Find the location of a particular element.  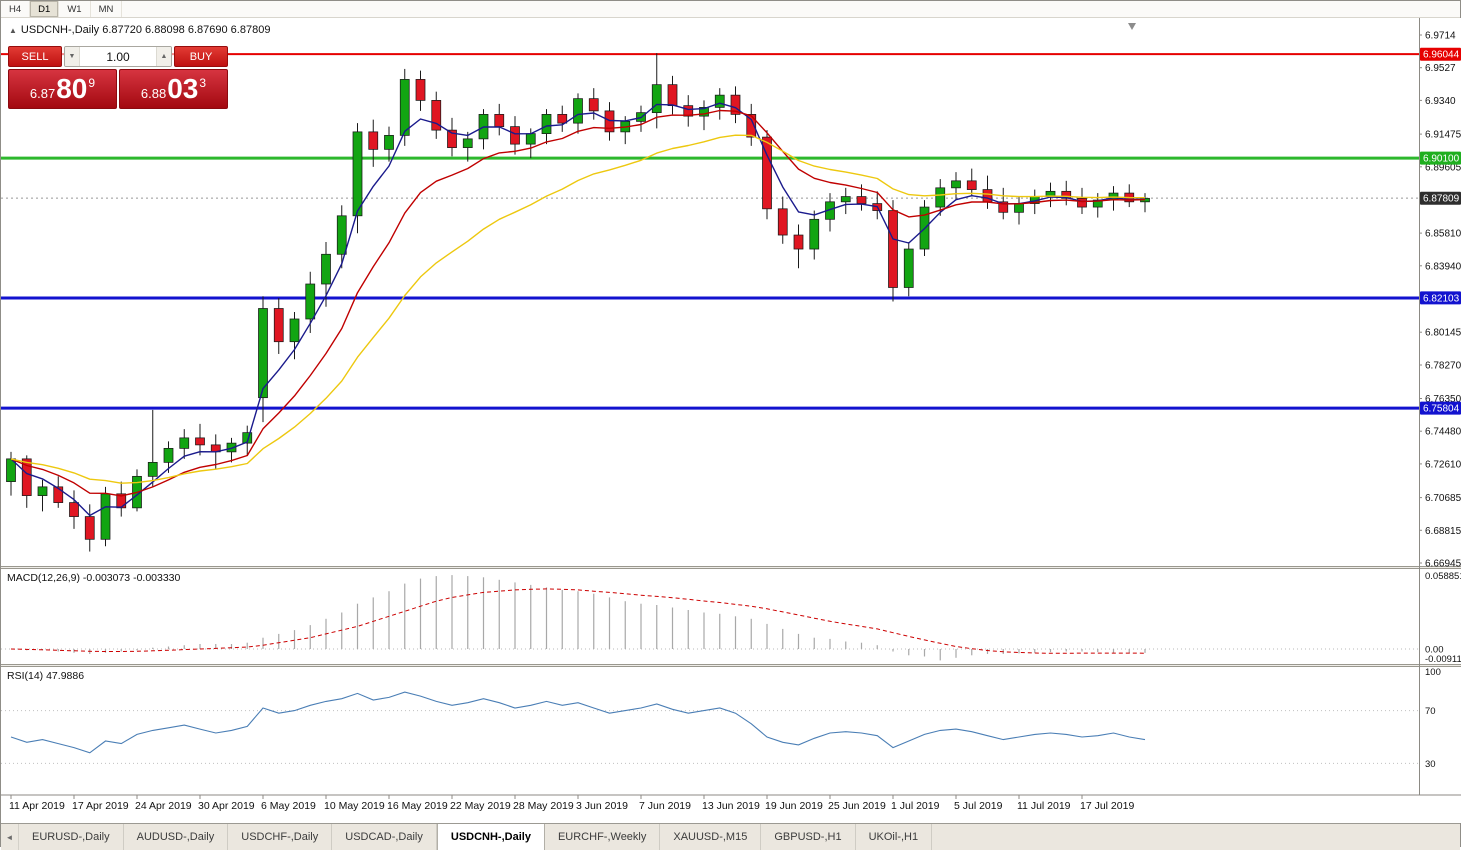

buy-button: BUY is located at coordinates (201, 56).